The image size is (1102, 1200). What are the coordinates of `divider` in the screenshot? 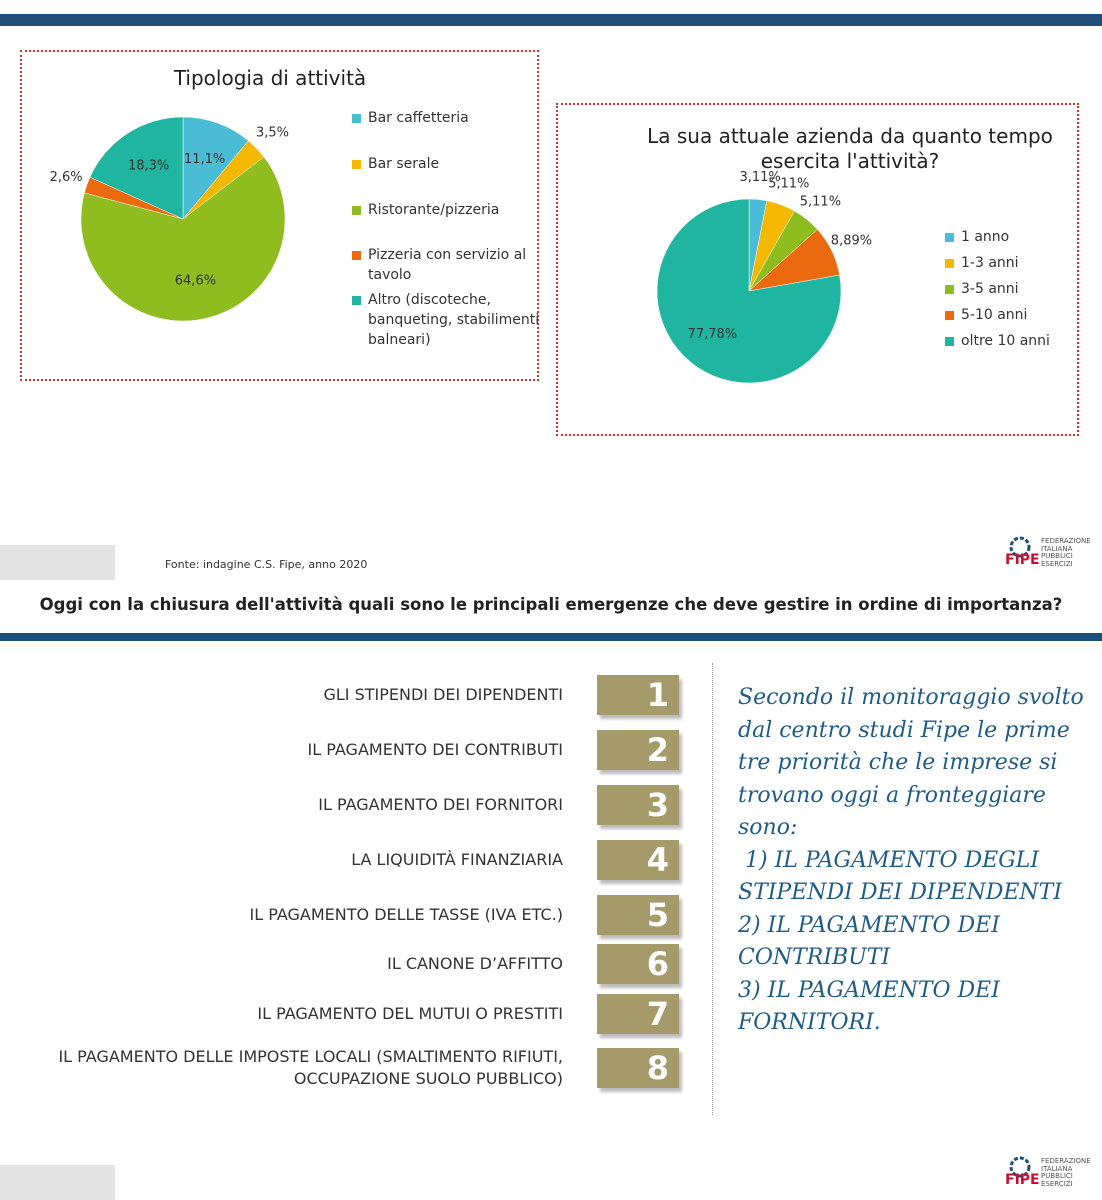 It's located at (712, 889).